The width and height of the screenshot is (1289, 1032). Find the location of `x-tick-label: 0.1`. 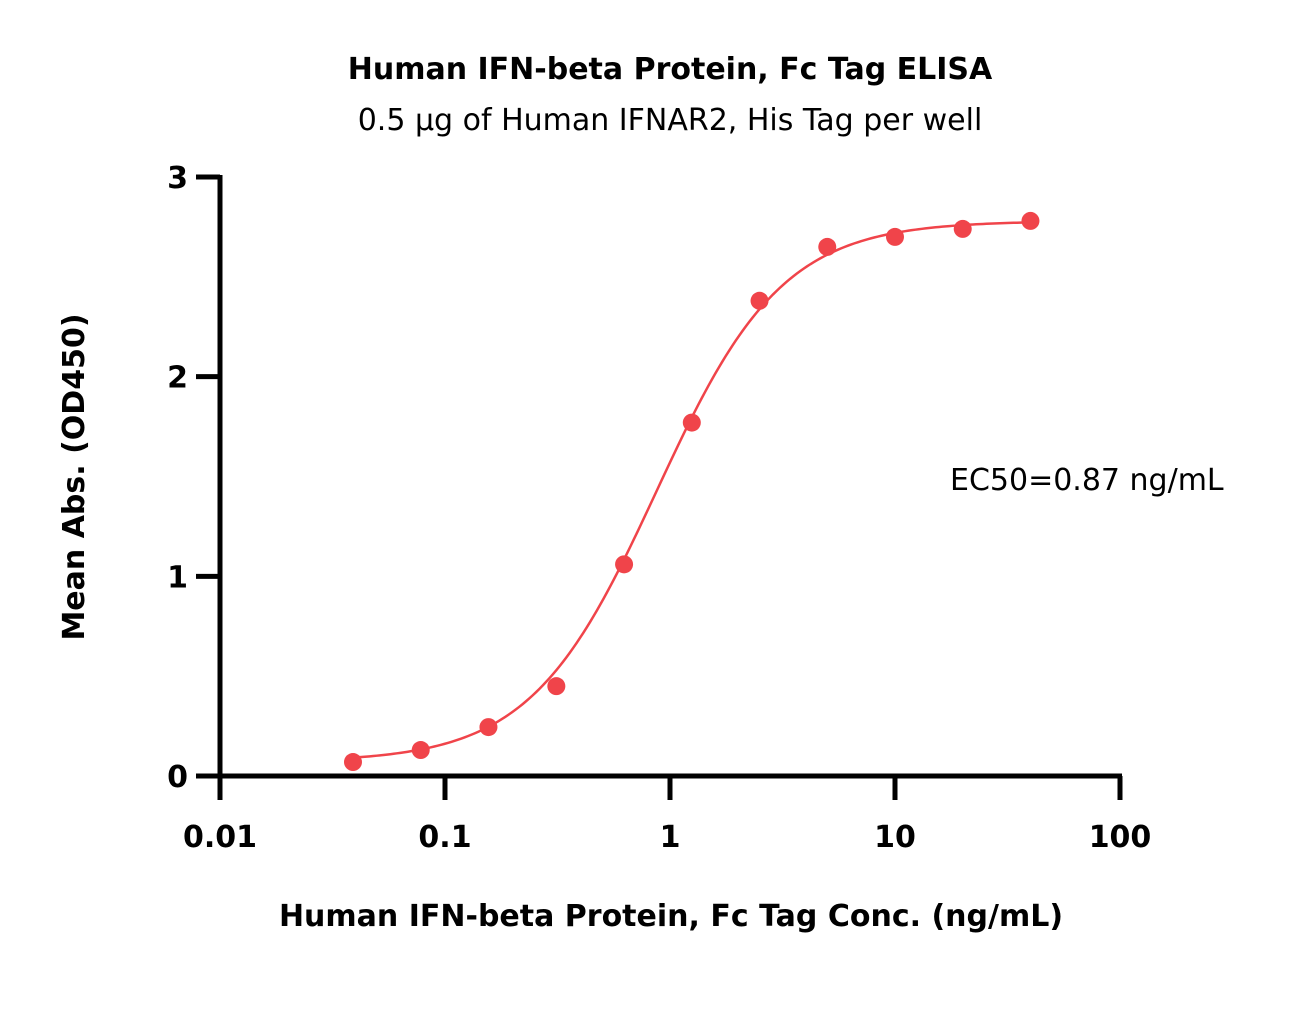

x-tick-label: 0.1 is located at coordinates (444, 837).